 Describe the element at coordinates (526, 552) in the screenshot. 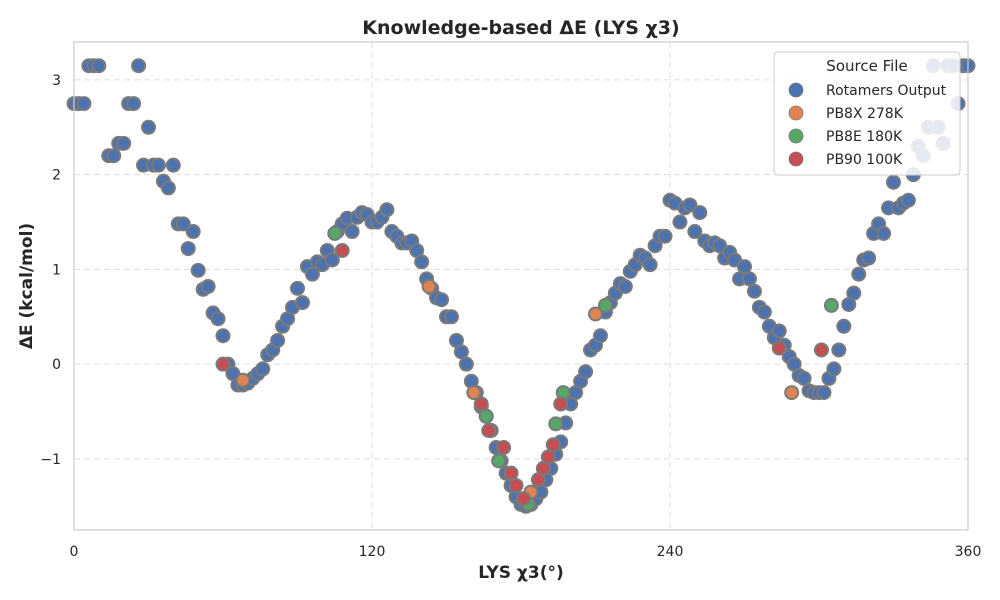

I see `x-tick-labels: 0 120 240 360` at that location.